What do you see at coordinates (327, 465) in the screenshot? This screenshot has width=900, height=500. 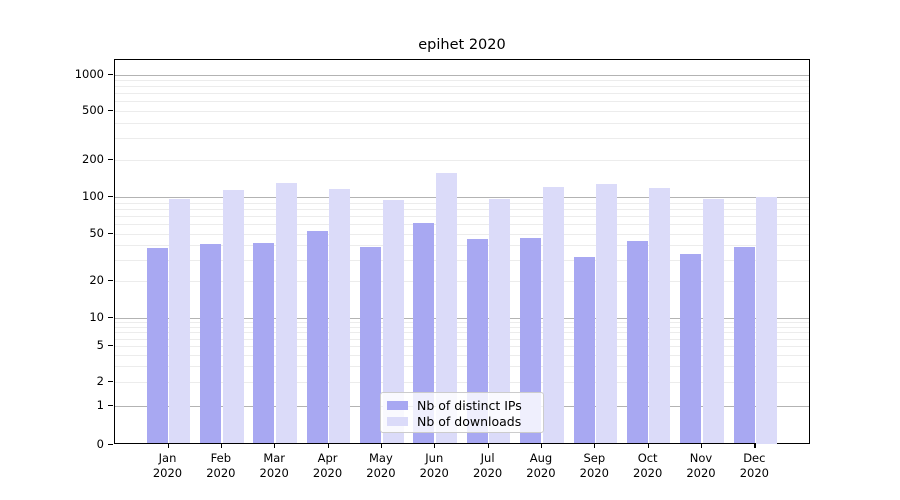 I see `x-tick-label-apr: Apr 2020` at bounding box center [327, 465].